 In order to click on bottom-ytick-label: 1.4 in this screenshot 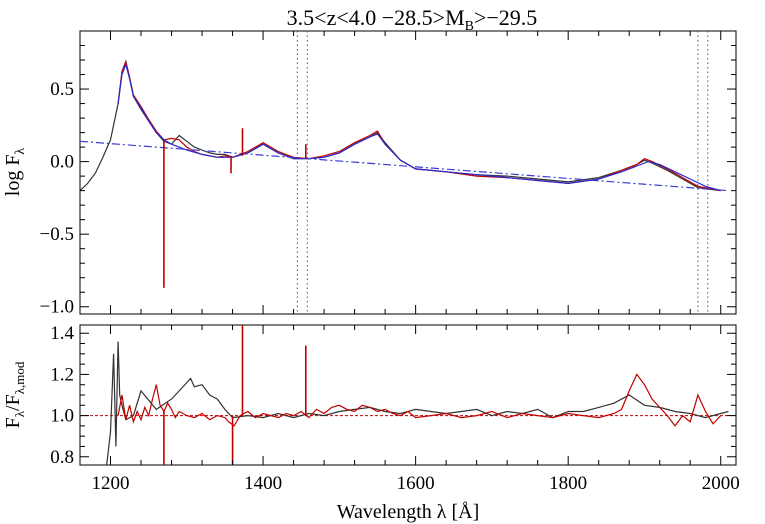, I will do `click(62, 333)`.